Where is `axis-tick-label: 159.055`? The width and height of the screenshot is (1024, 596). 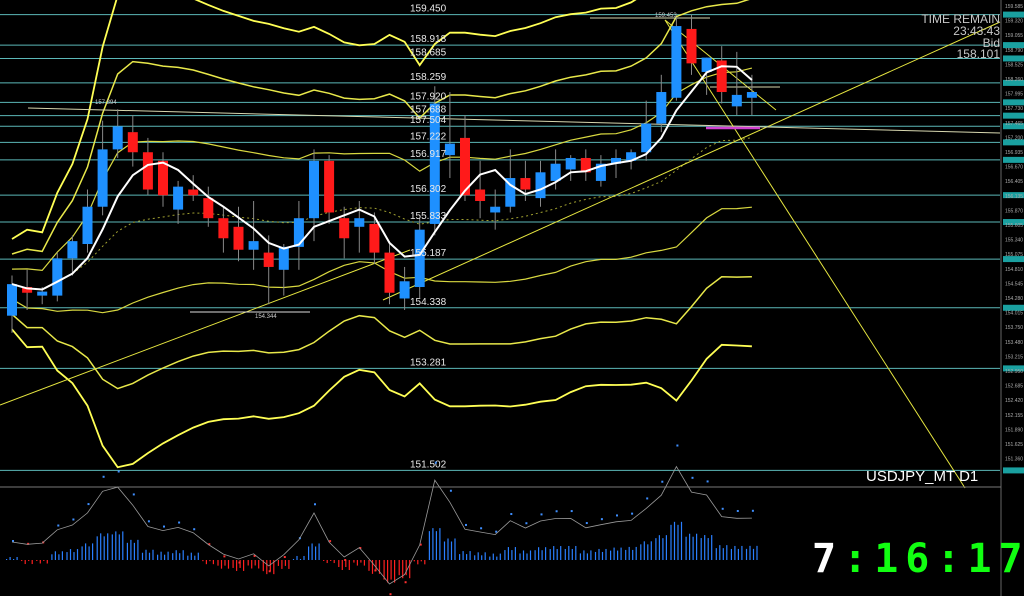
axis-tick-label: 159.055 is located at coordinates (1014, 36).